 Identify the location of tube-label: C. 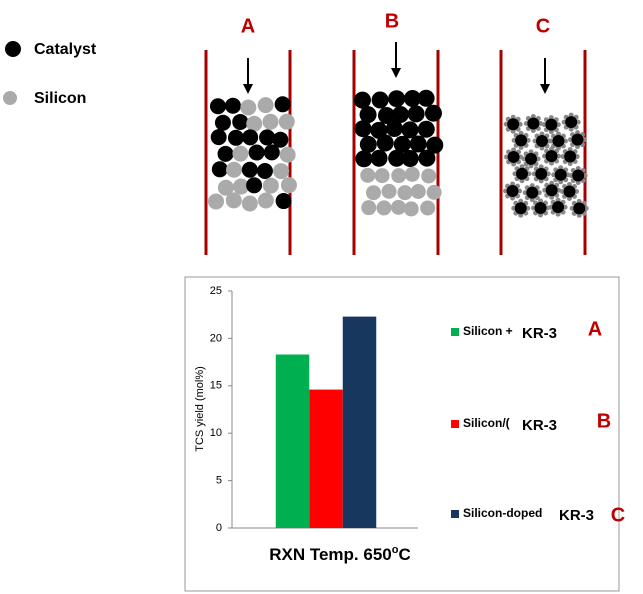
(543, 26).